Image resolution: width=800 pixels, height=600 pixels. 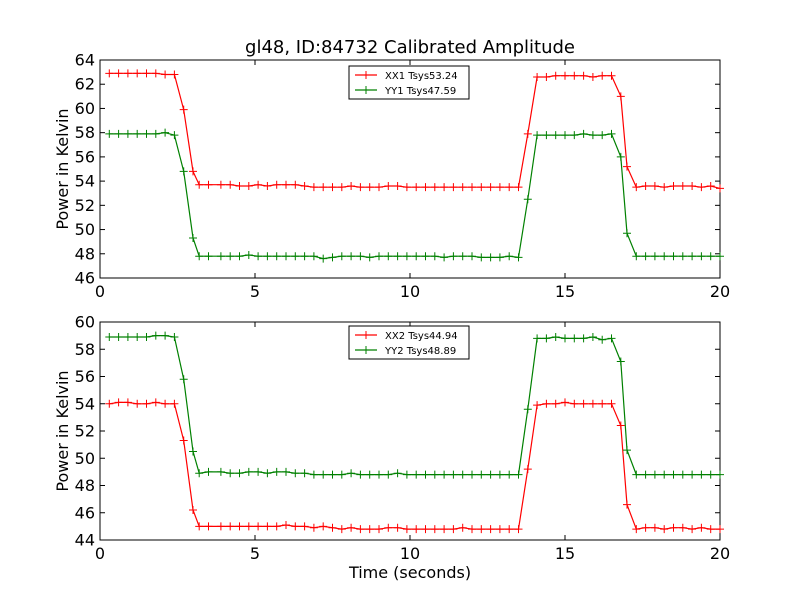 What do you see at coordinates (85, 60) in the screenshot?
I see `y-tick-label: 64` at bounding box center [85, 60].